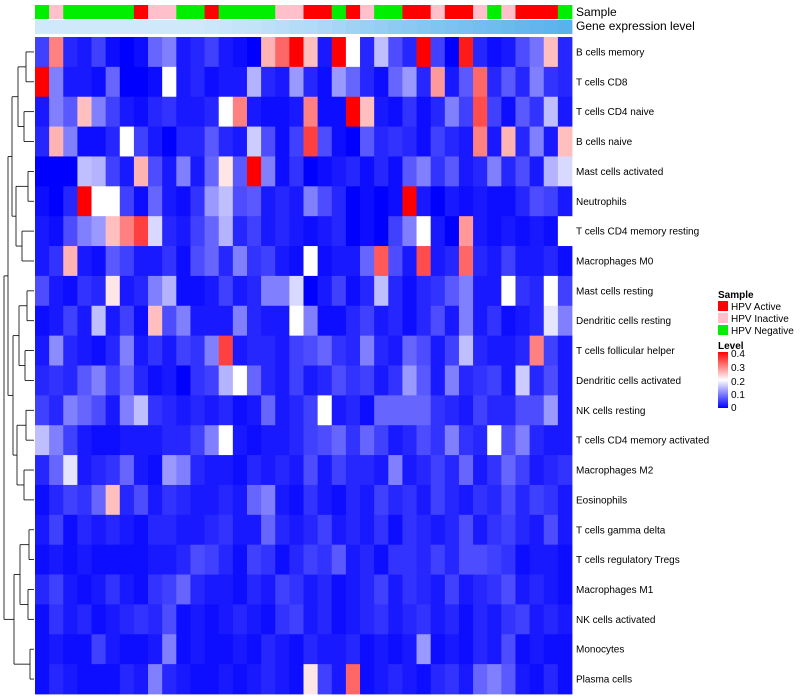  Describe the element at coordinates (610, 52) in the screenshot. I see `row-label: B cells memory` at that location.